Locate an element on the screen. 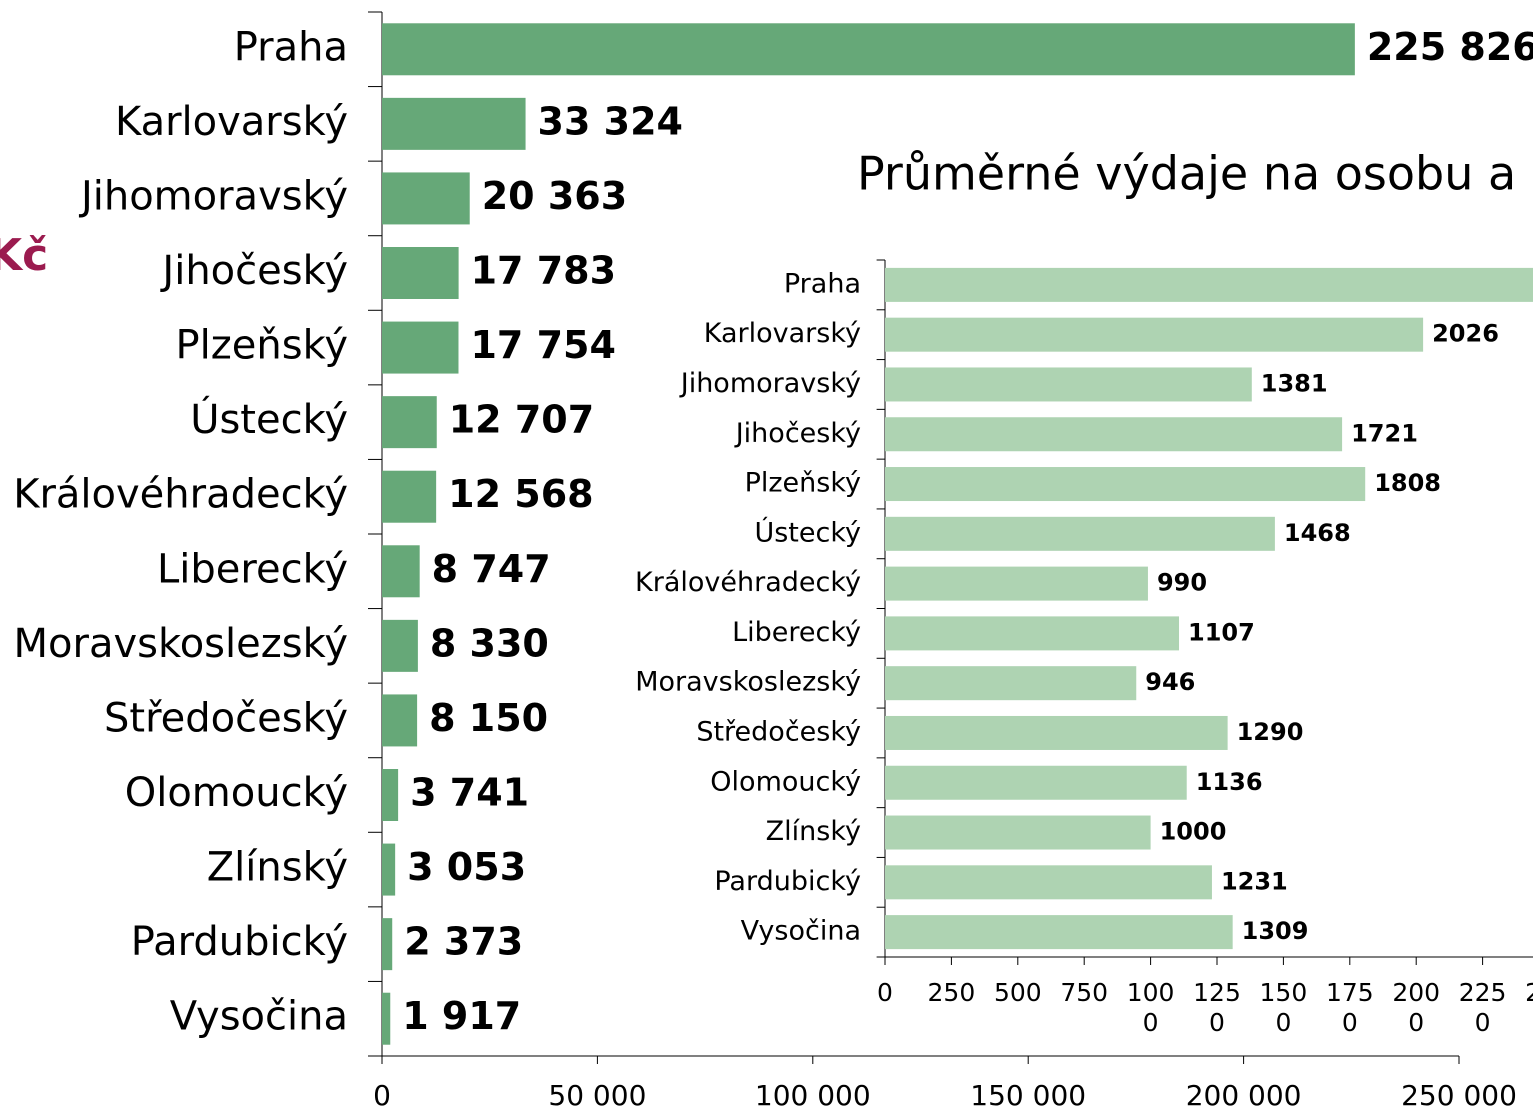  x-tick-label: 225 0 is located at coordinates (1483, 1007).